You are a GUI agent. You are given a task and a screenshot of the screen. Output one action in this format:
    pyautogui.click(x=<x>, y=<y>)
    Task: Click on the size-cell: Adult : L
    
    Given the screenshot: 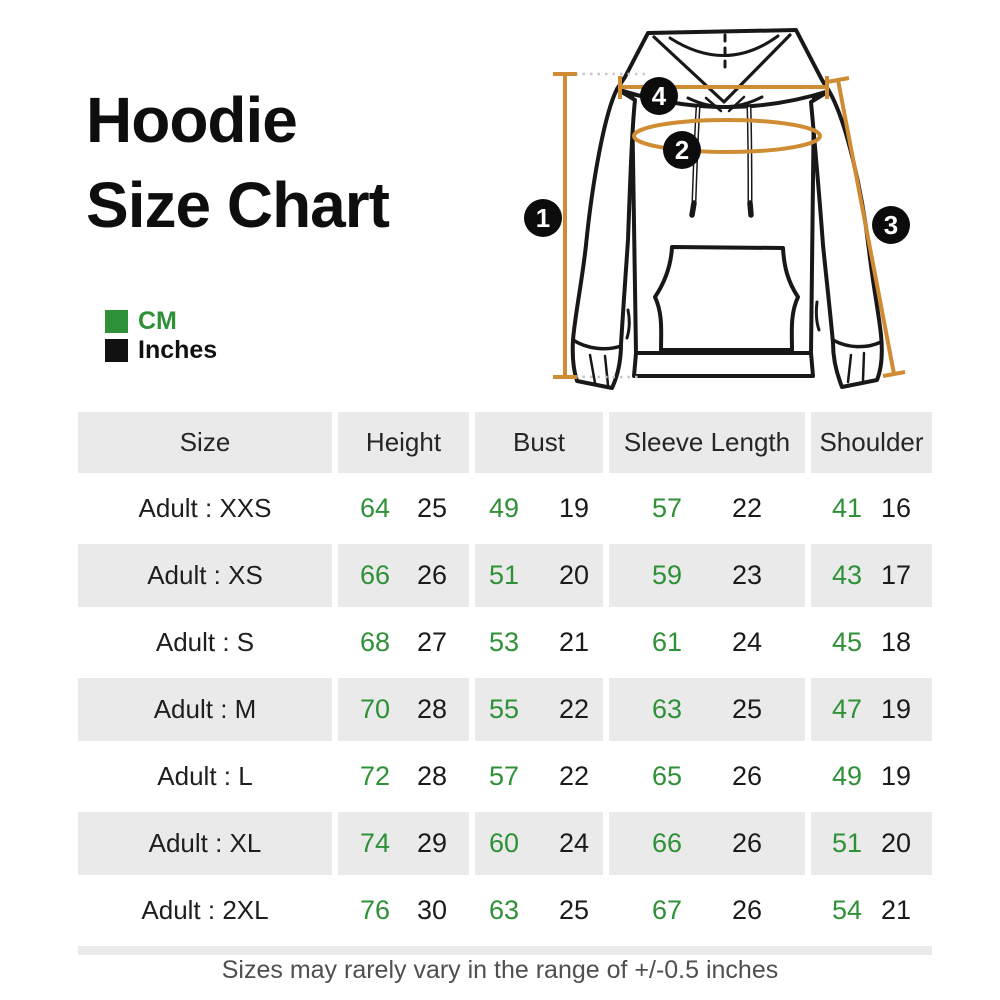 What is the action you would take?
    pyautogui.click(x=205, y=776)
    